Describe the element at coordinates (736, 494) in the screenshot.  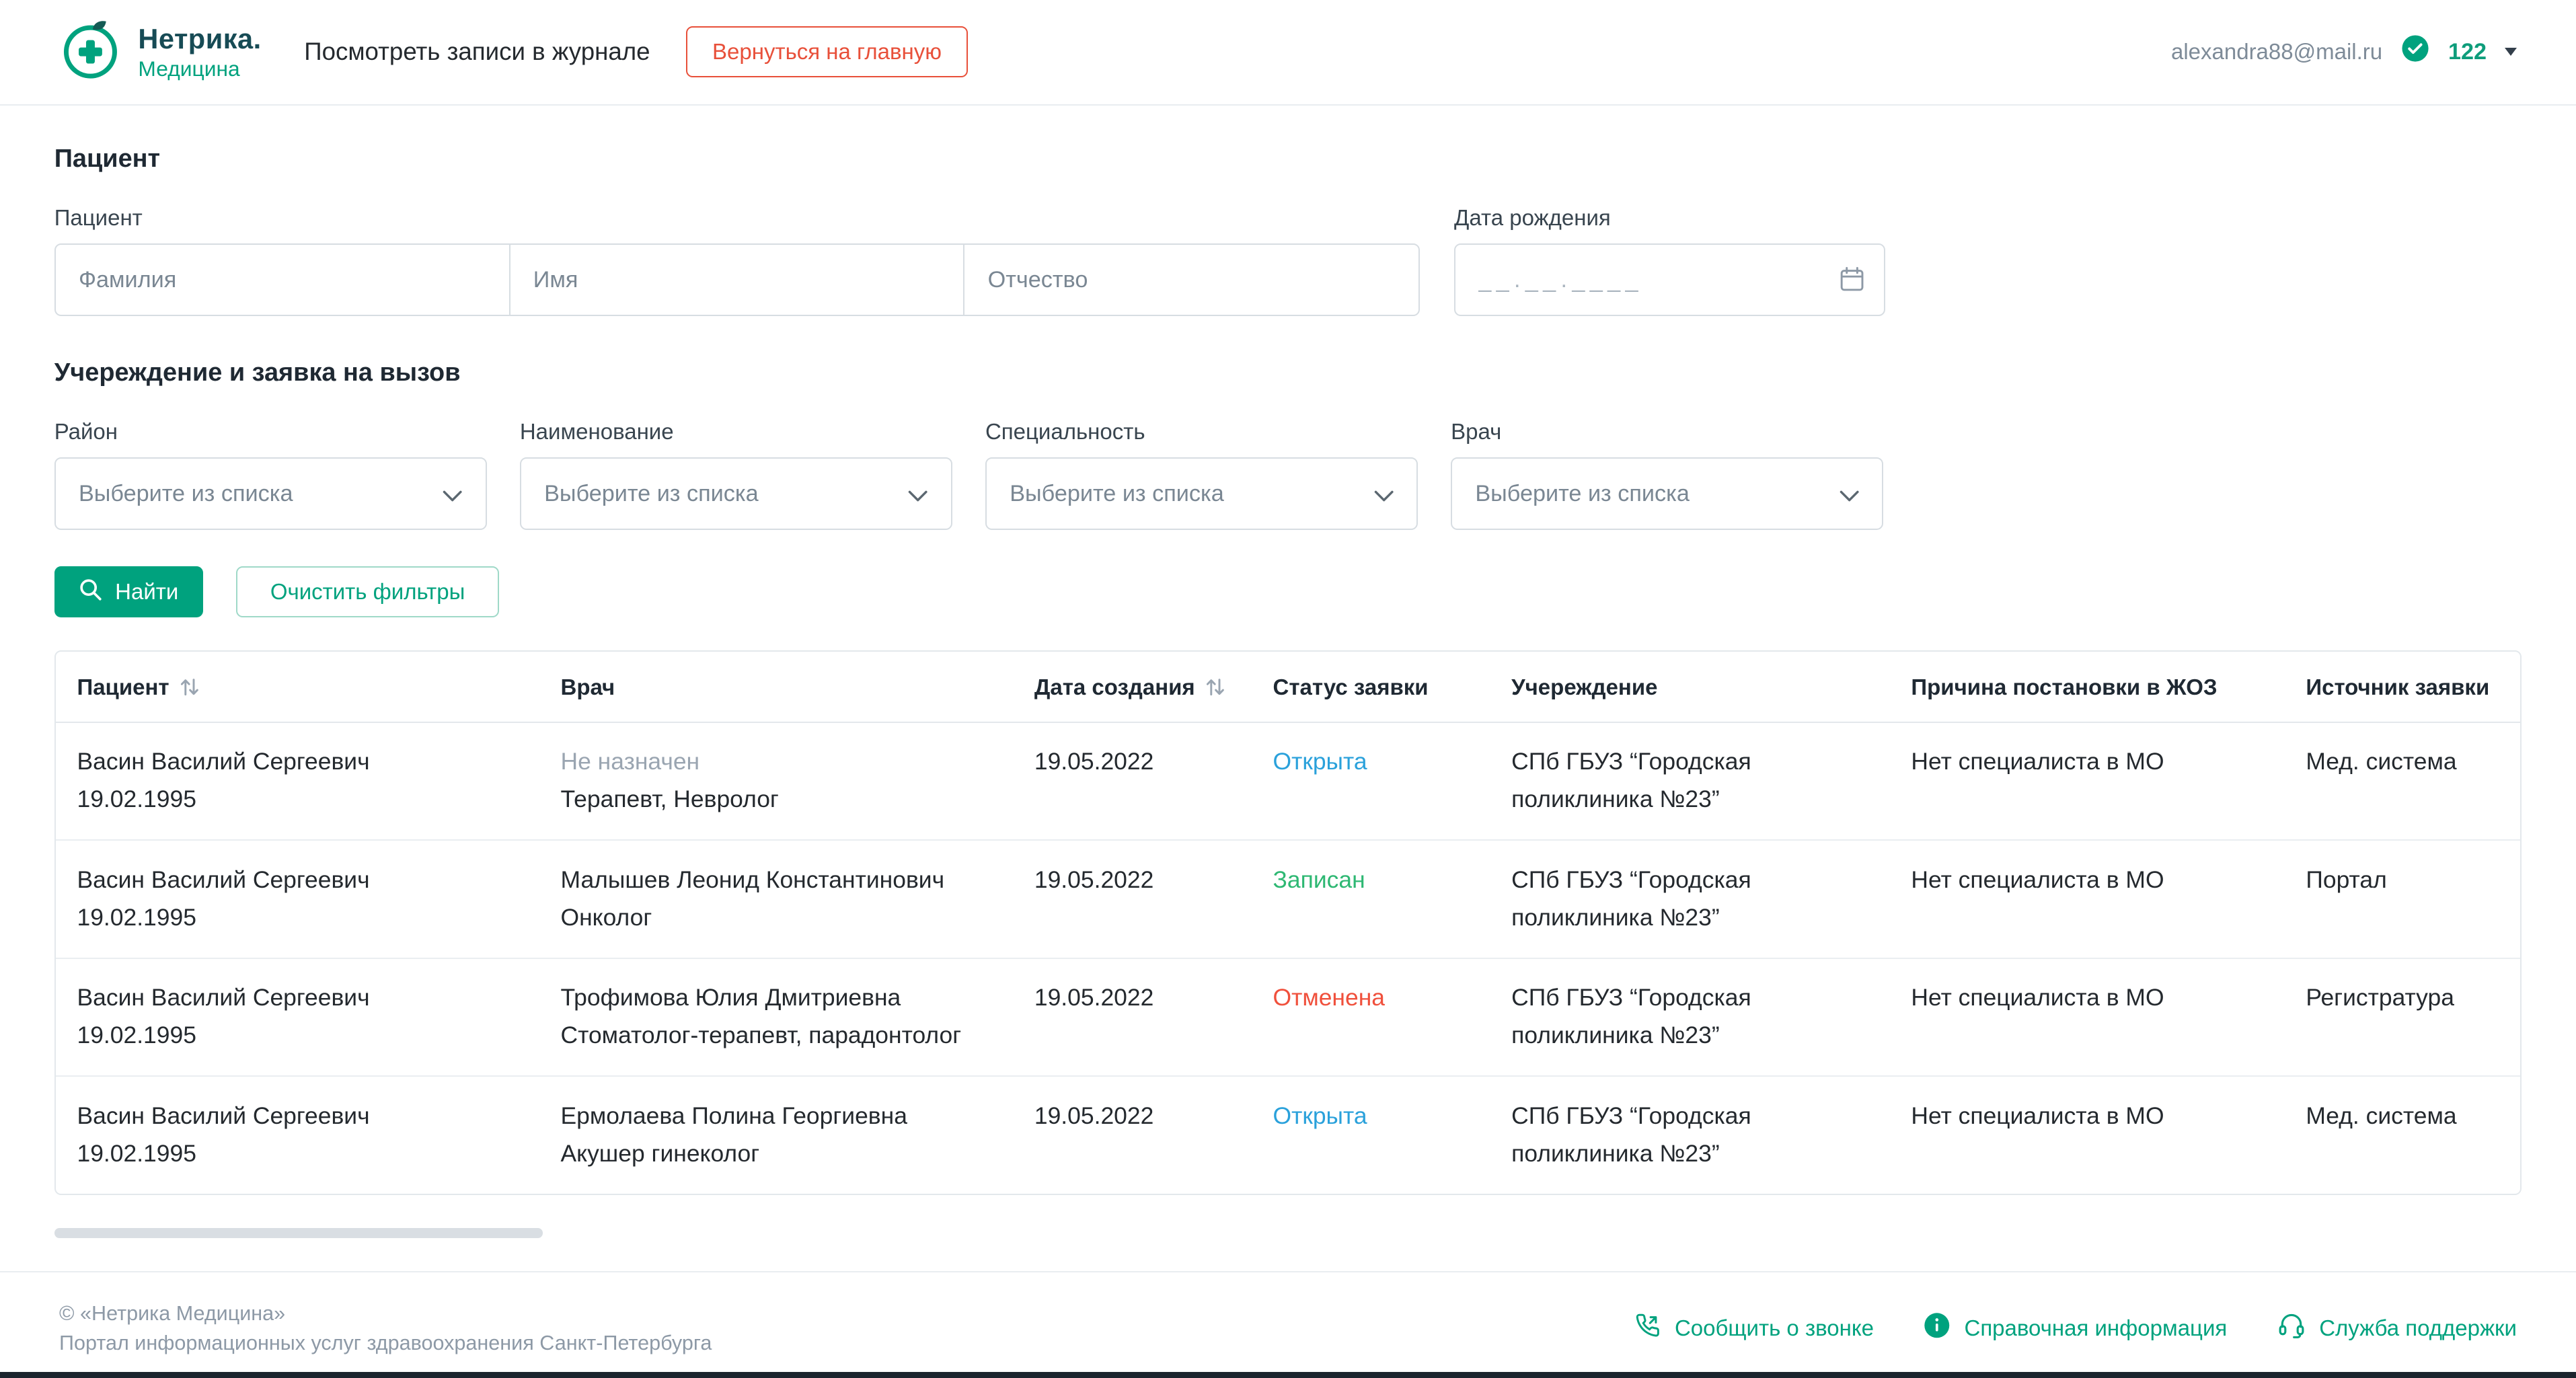
I see `org-name-select: Выберите из списка` at that location.